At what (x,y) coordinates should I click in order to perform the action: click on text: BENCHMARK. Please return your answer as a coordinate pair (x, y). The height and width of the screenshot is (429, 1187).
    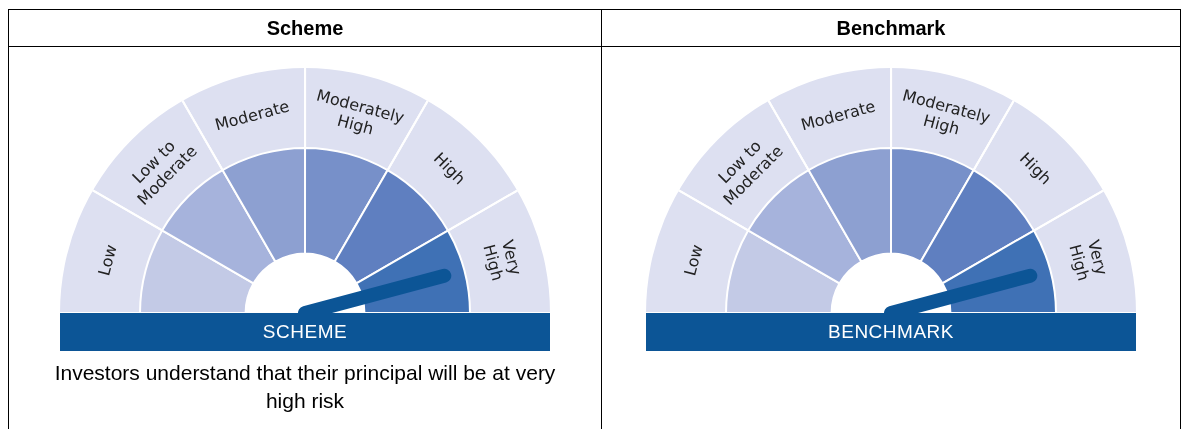
    Looking at the image, I should click on (891, 332).